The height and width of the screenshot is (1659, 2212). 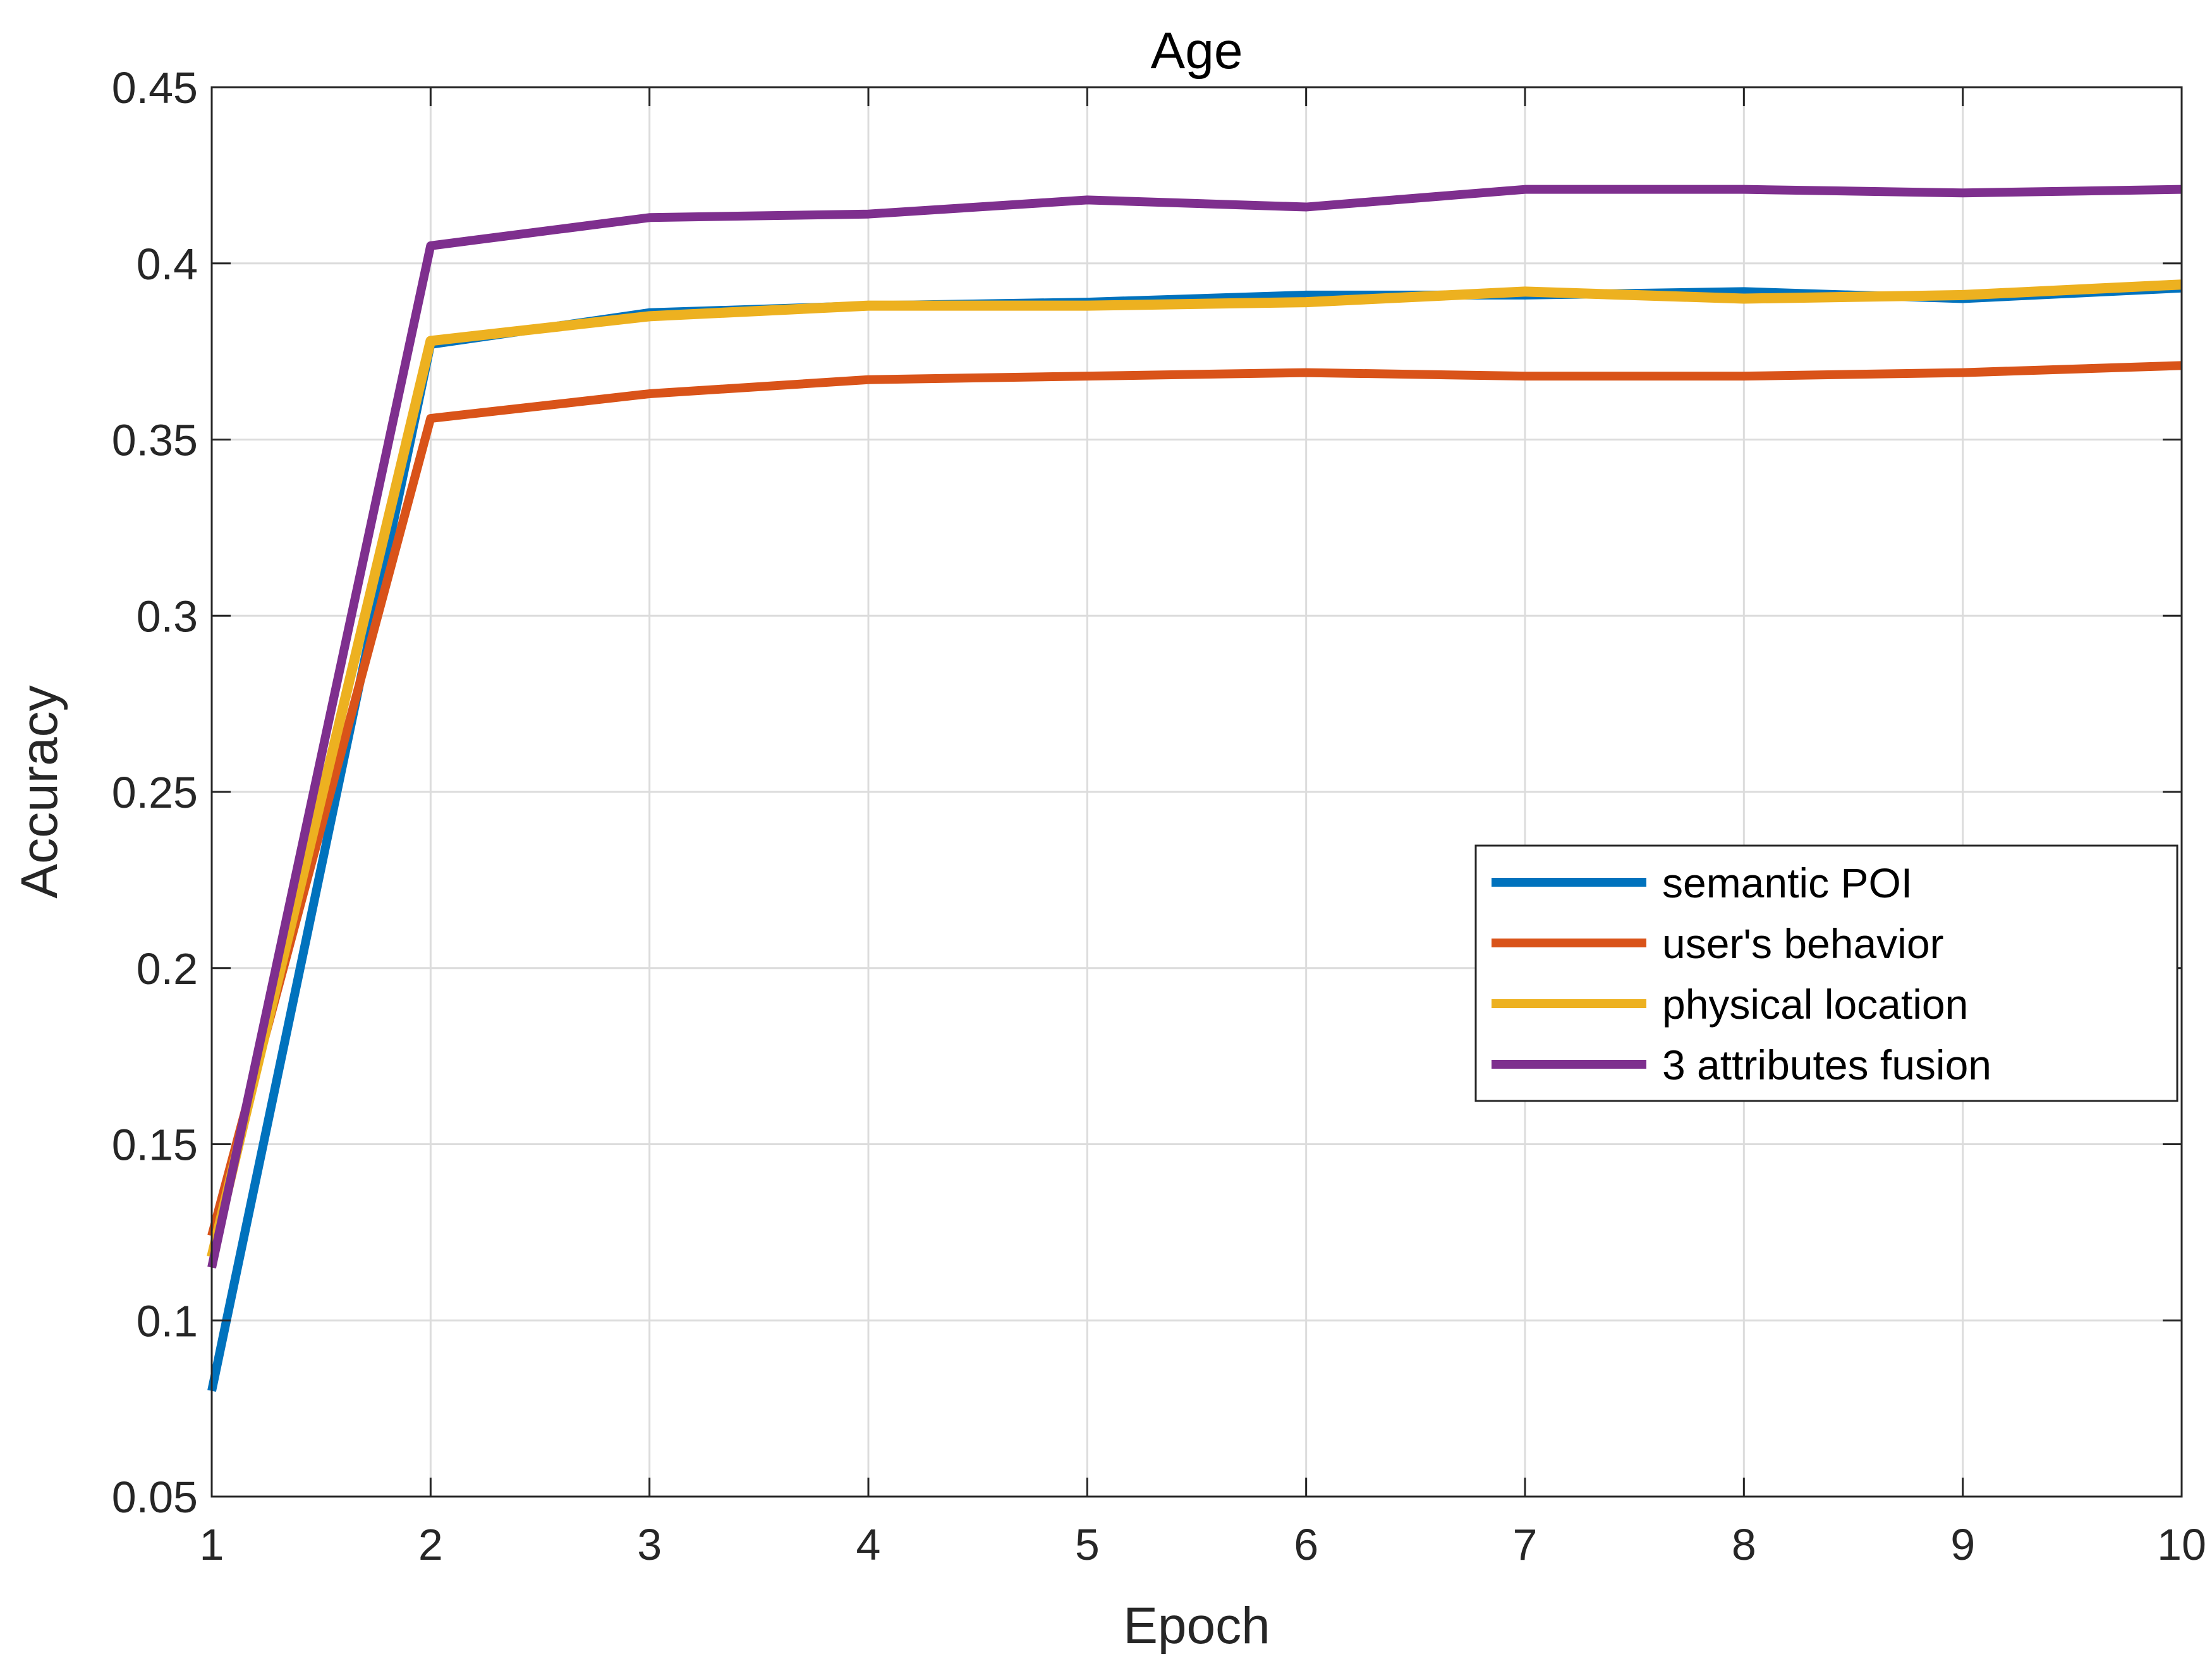 I want to click on y-tick-label: 0.05, so click(x=155, y=1497).